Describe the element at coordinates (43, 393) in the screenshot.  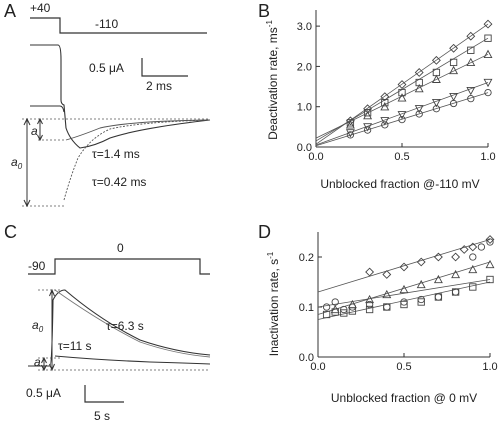
I see `scale-bar-current-c: 0.5 μA` at that location.